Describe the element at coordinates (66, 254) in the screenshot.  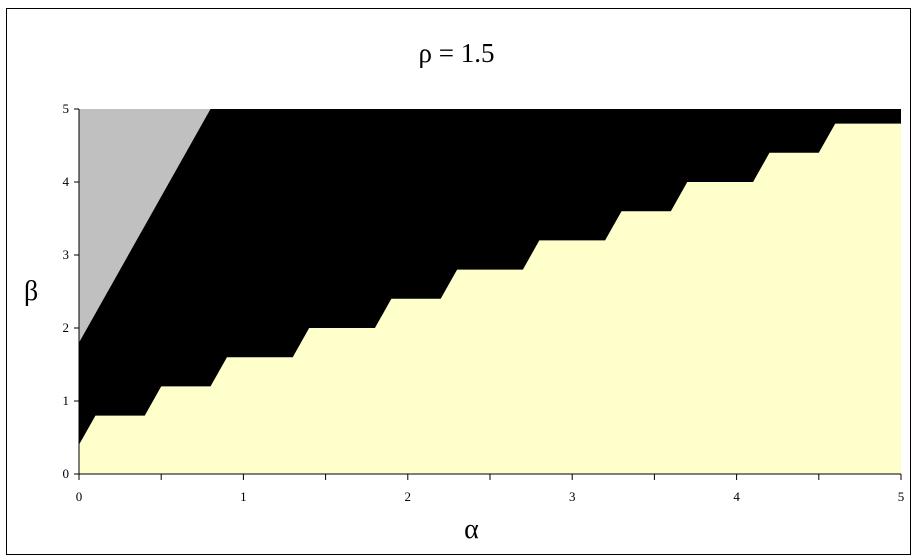
I see `y-tick-label: 3` at that location.